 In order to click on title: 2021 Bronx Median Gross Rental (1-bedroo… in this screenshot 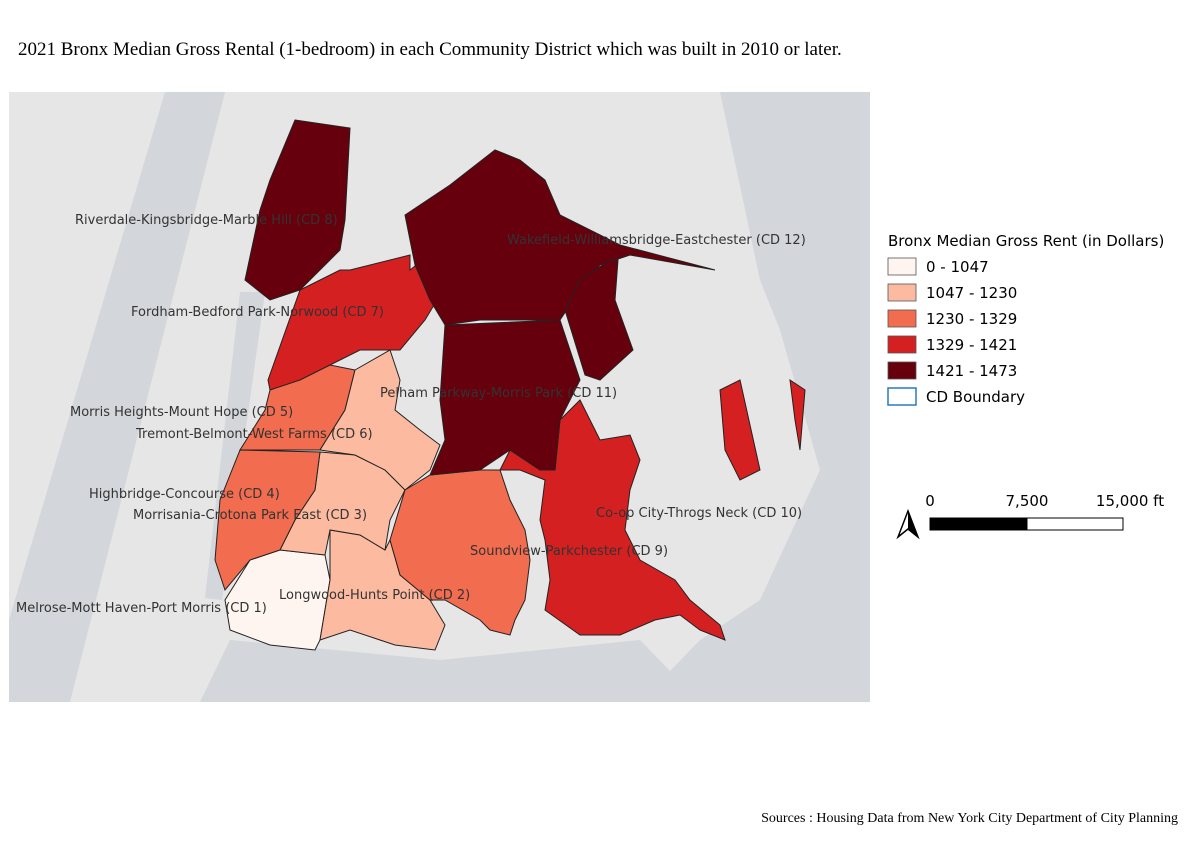, I will do `click(430, 49)`.